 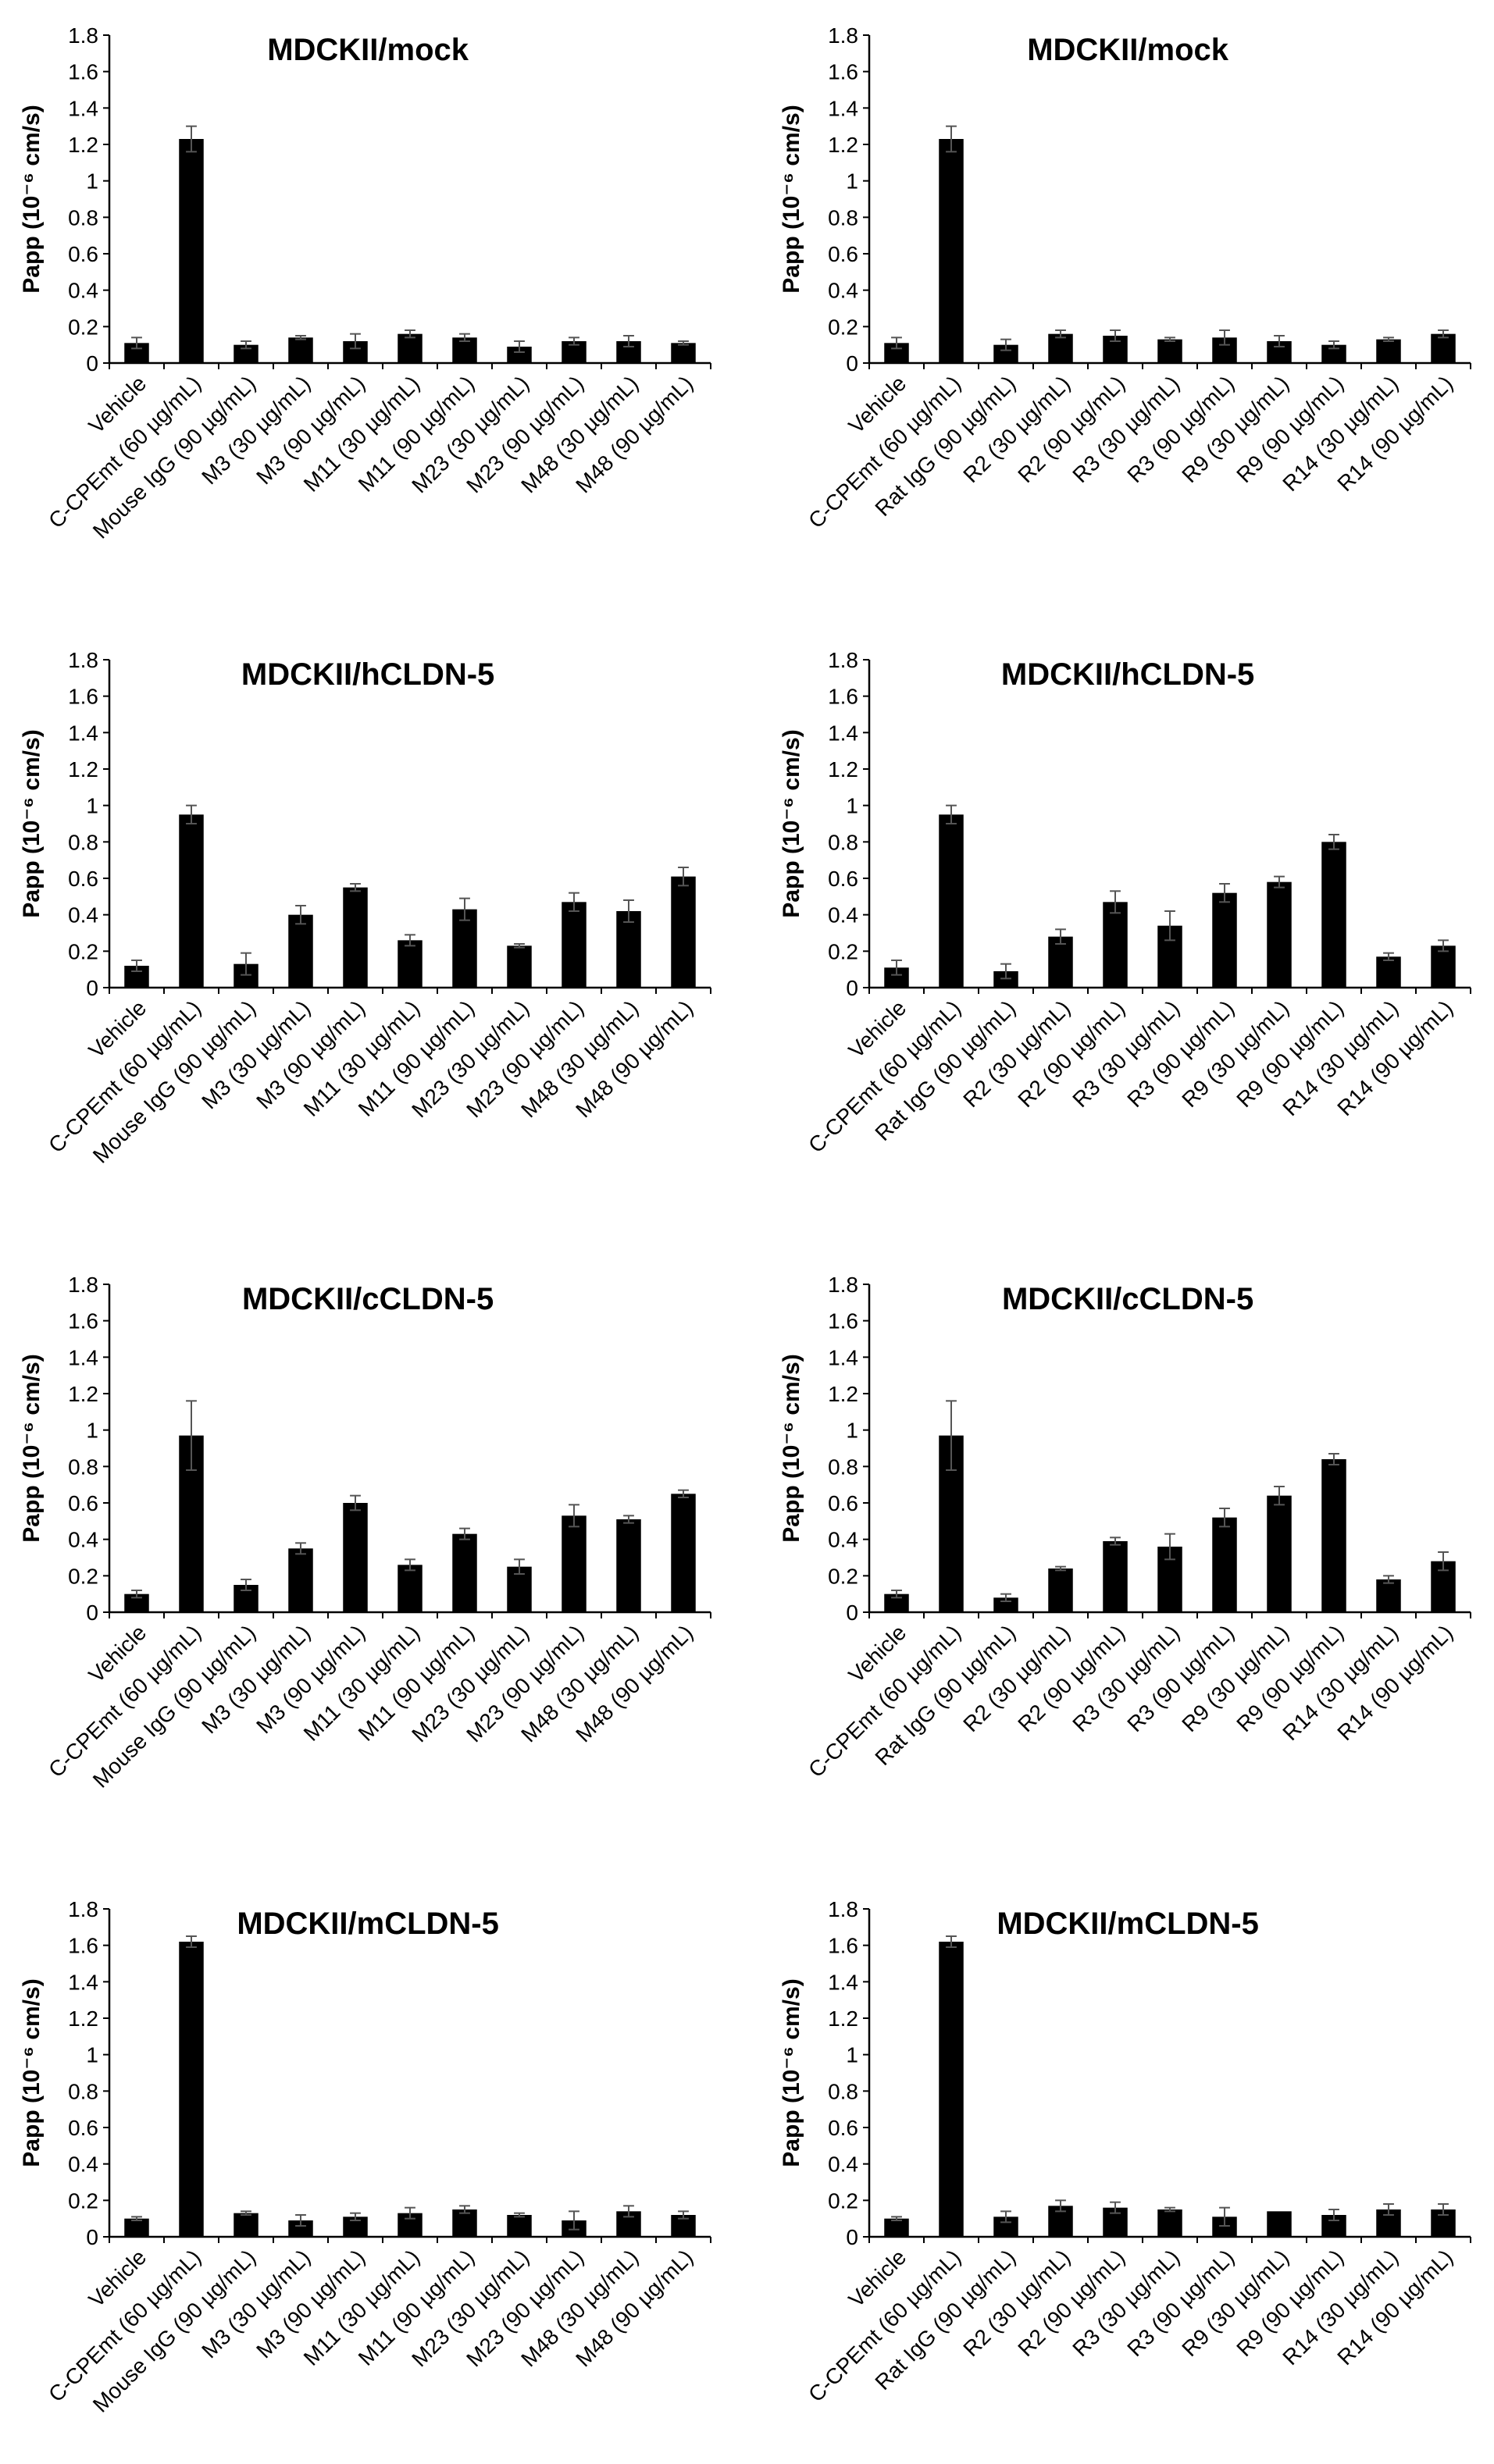 What do you see at coordinates (368, 50) in the screenshot?
I see `chart-title: MDCKII/mock` at bounding box center [368, 50].